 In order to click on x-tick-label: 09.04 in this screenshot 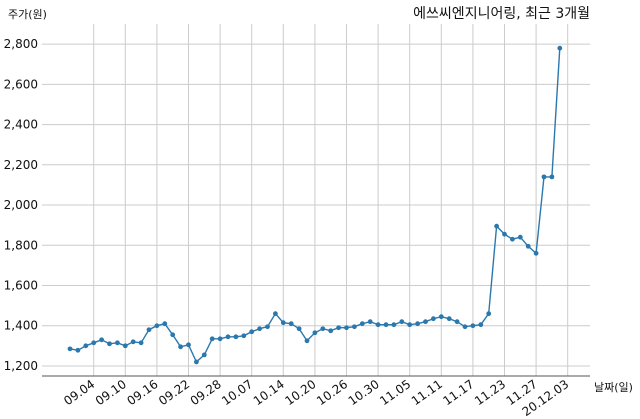, I will do `click(79, 392)`.